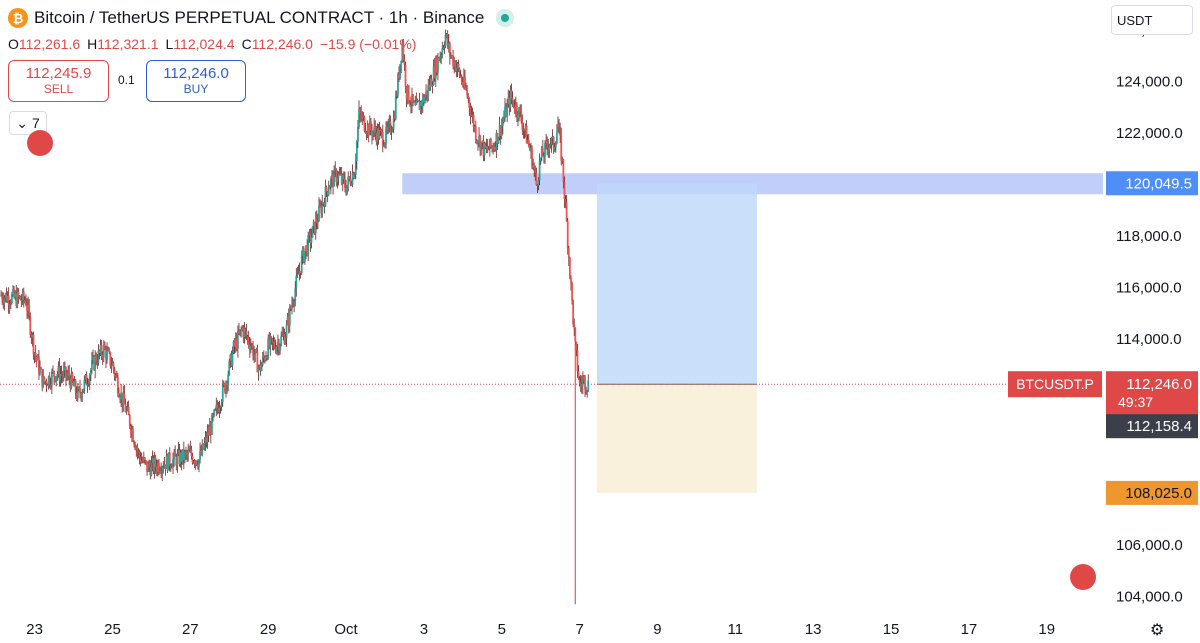 This screenshot has width=1200, height=643. I want to click on currency-select: USDT, so click(1152, 20).